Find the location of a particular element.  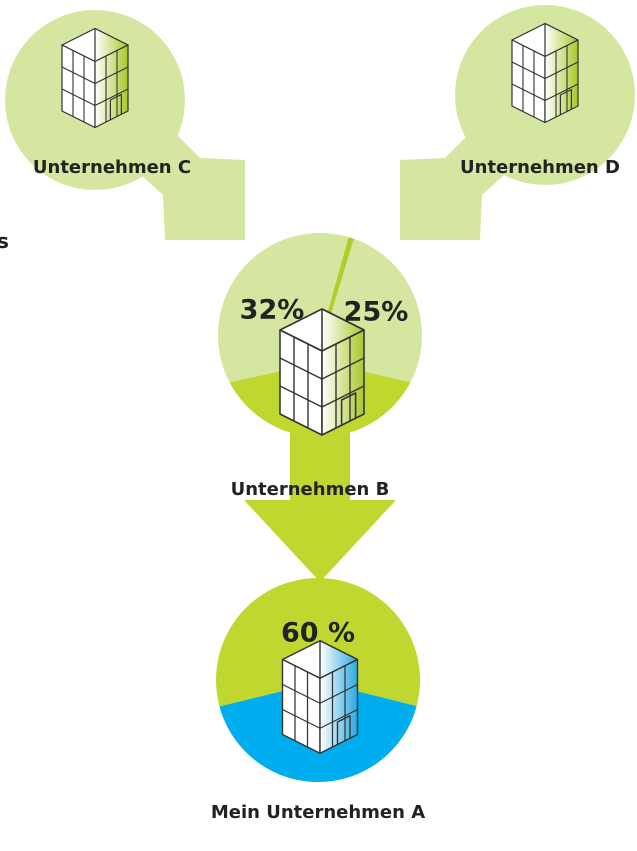

node-label: Unternehmen D is located at coordinates (540, 167).